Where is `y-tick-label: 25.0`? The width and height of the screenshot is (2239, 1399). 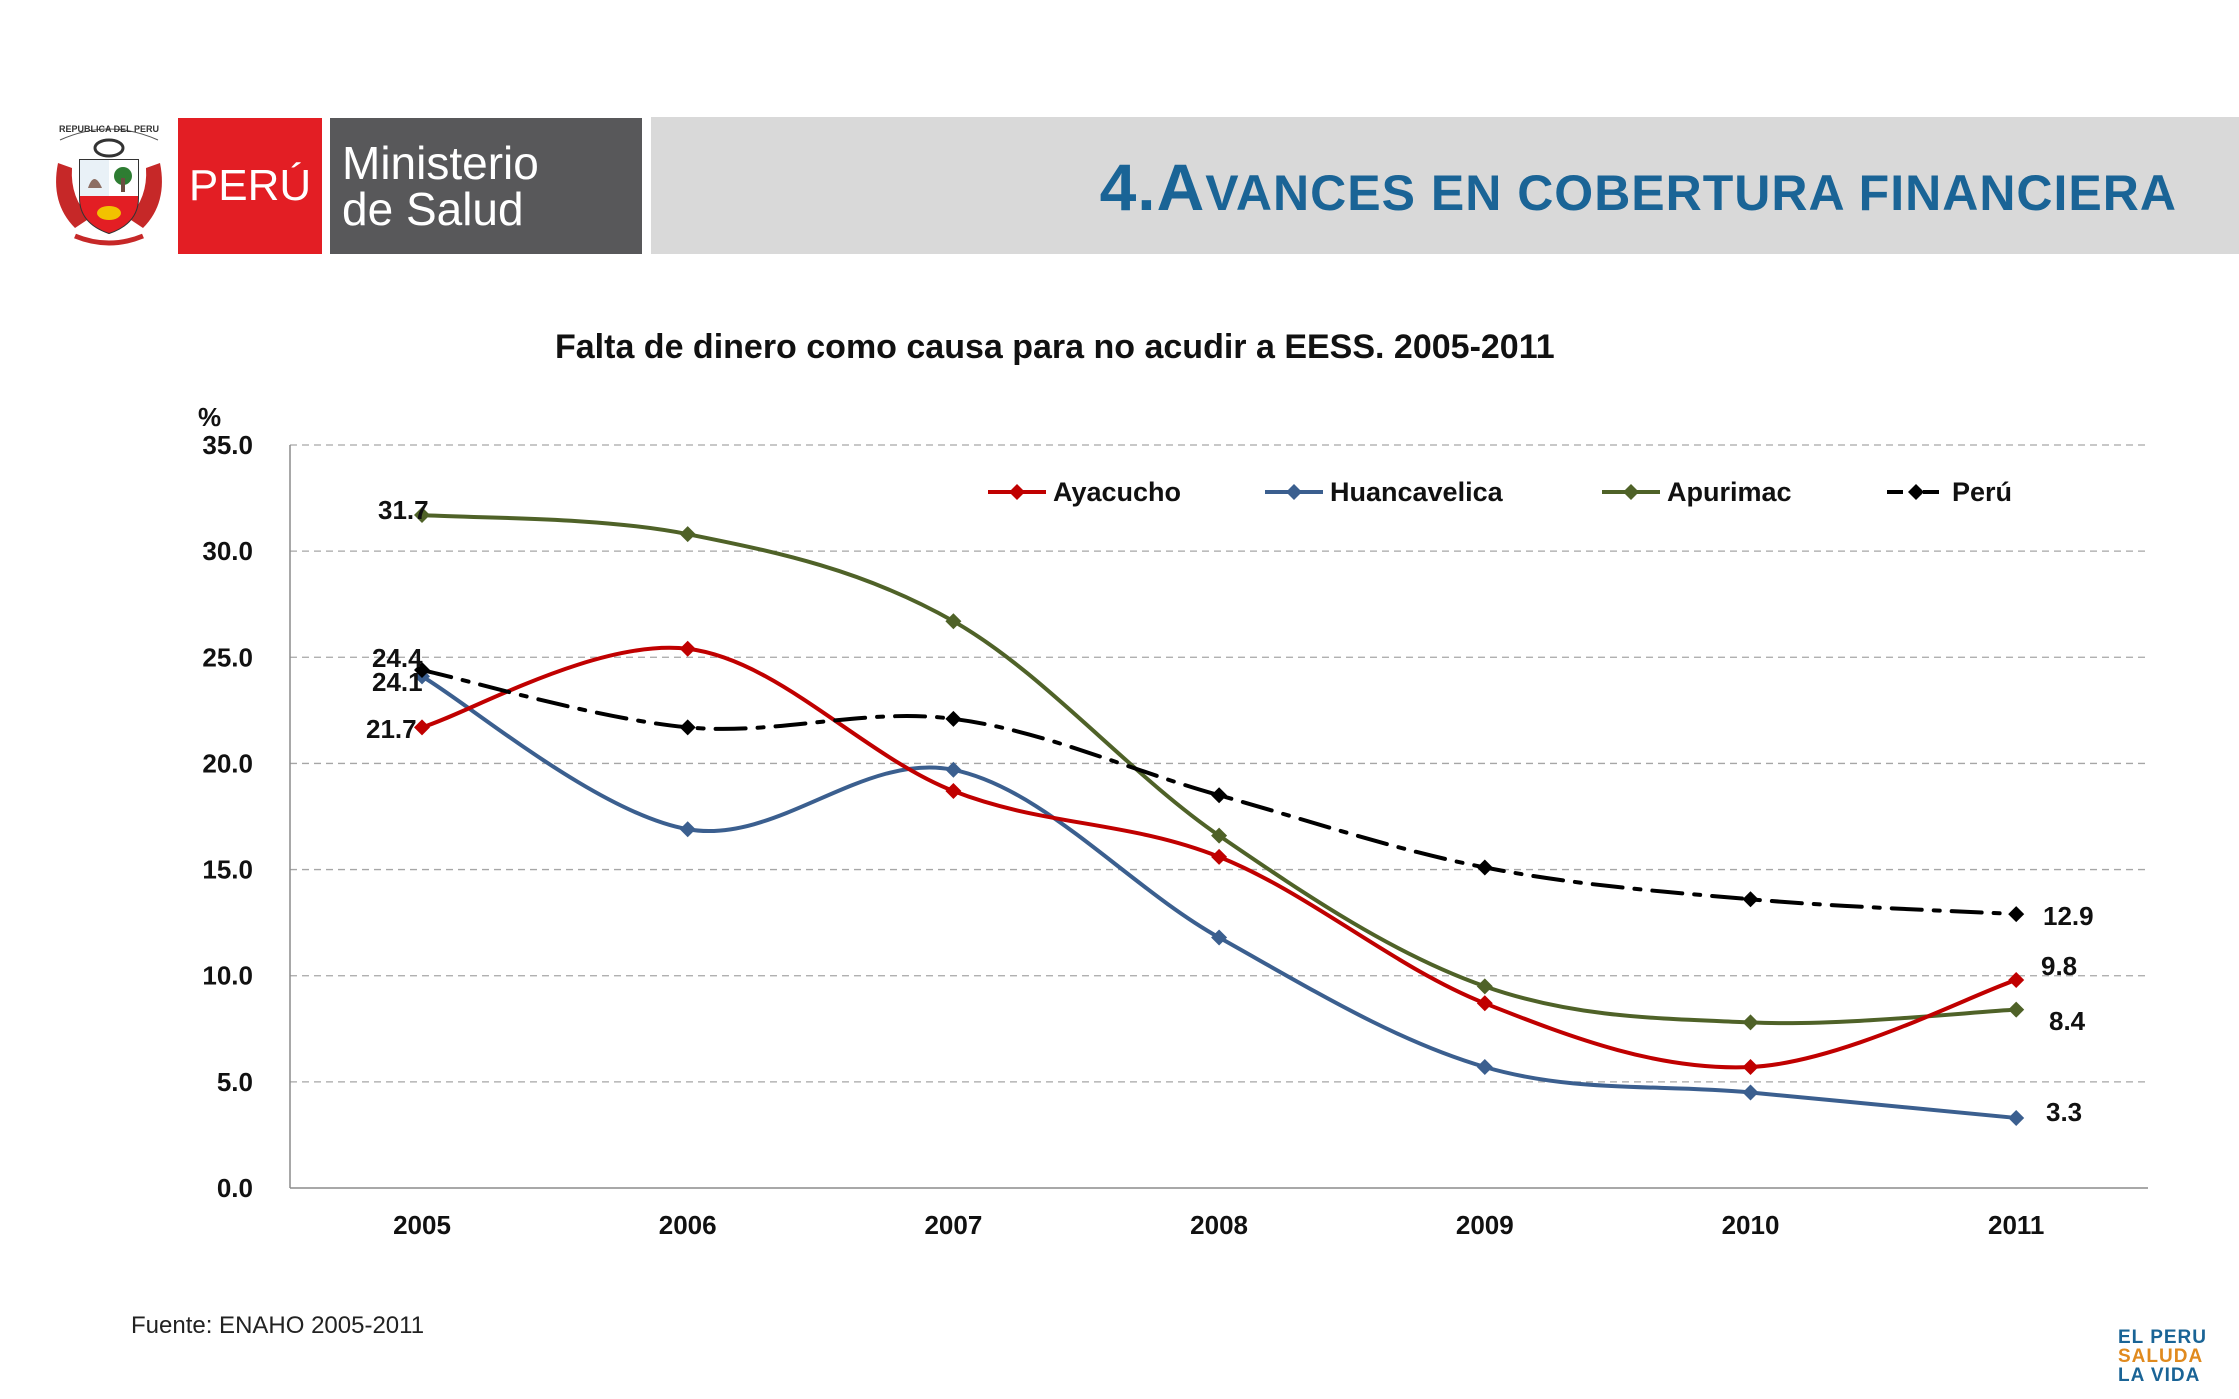
y-tick-label: 25.0 is located at coordinates (227, 657).